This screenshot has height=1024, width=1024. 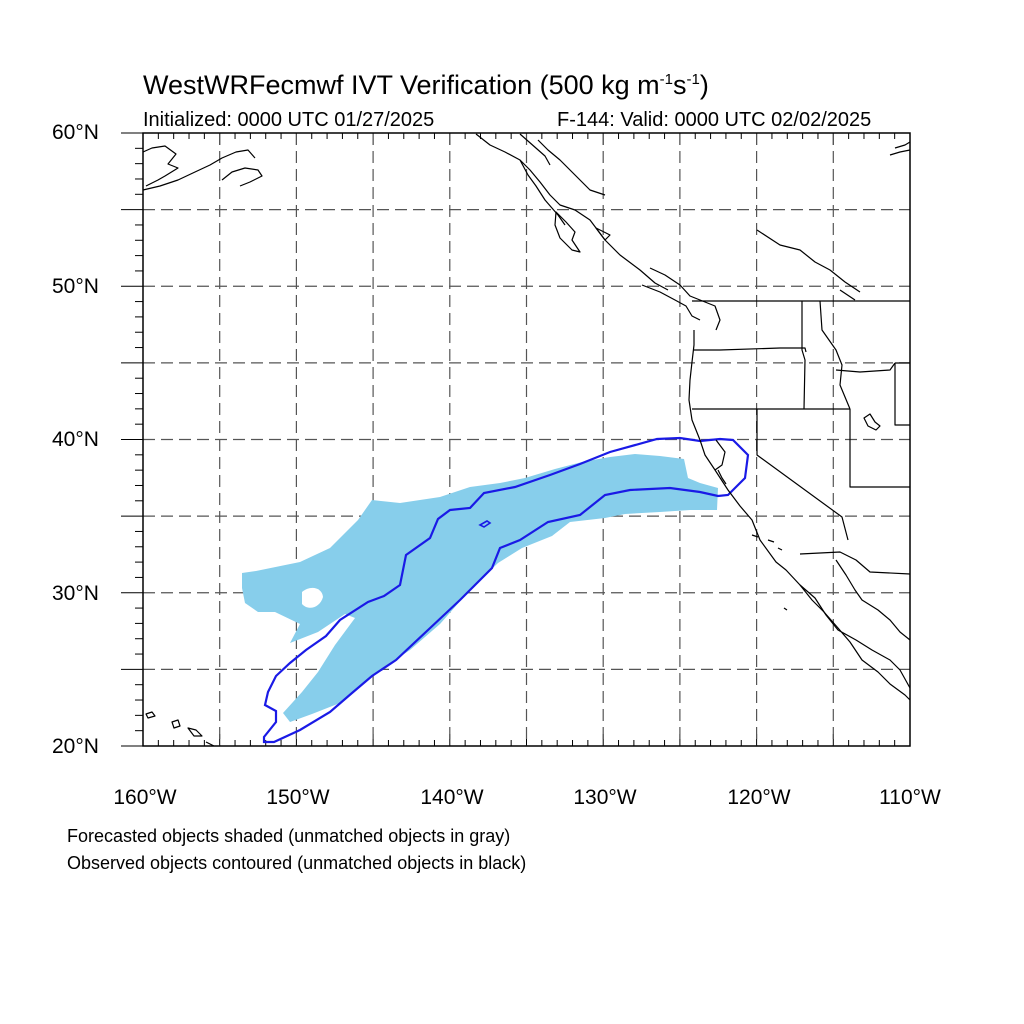 What do you see at coordinates (145, 797) in the screenshot?
I see `lon-label-160w: 160°W` at bounding box center [145, 797].